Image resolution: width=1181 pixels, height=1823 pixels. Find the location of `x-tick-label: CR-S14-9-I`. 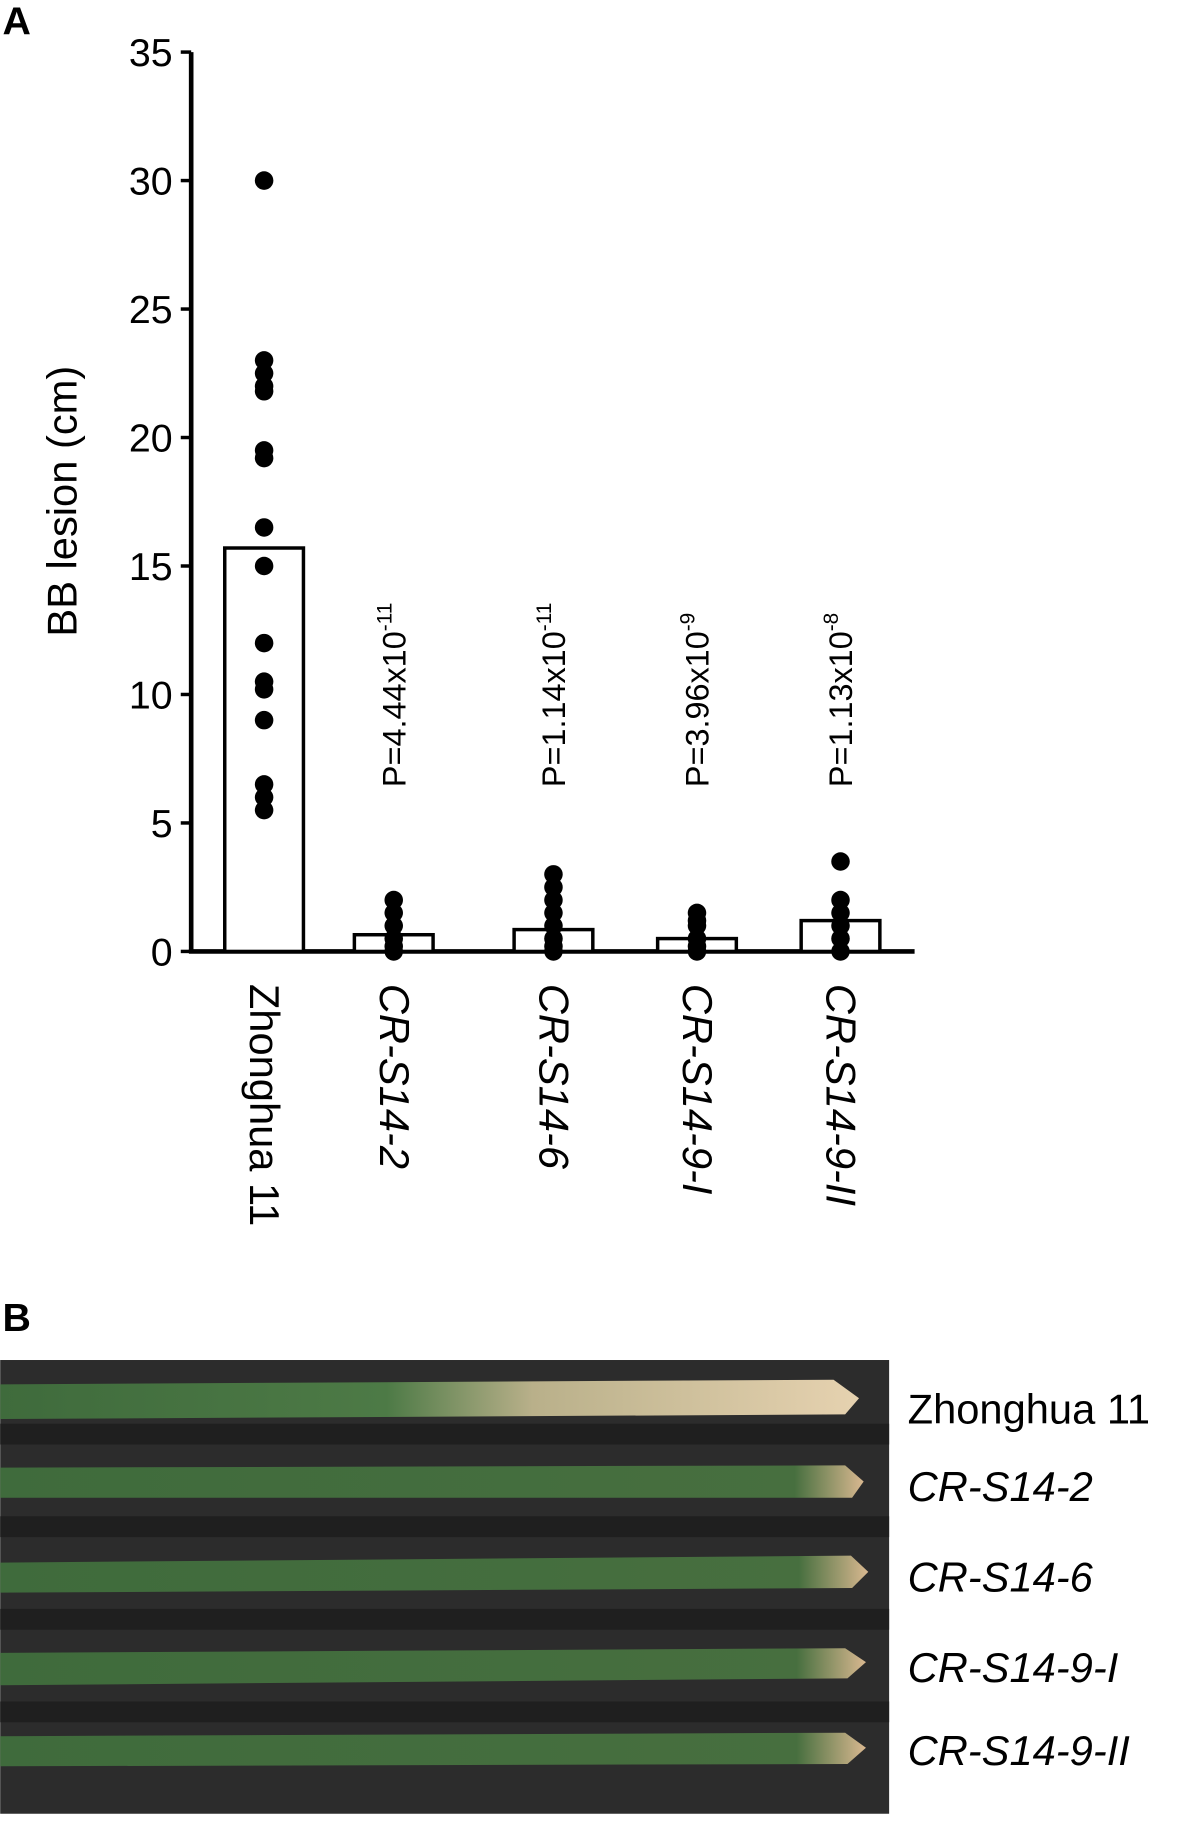

x-tick-label: CR-S14-9-I is located at coordinates (697, 1089).